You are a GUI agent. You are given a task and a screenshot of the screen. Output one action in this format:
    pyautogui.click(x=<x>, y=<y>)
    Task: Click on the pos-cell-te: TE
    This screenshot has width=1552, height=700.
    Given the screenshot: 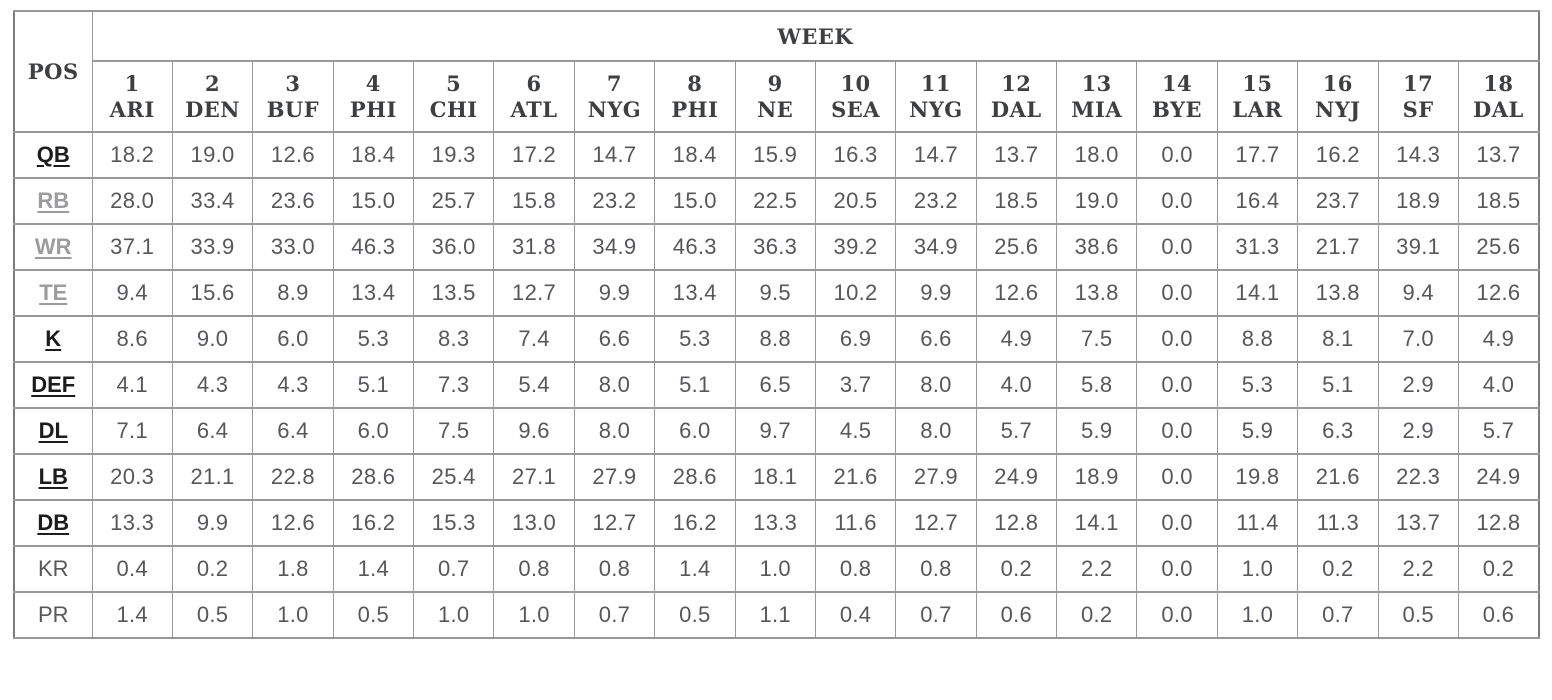 What is the action you would take?
    pyautogui.click(x=53, y=293)
    